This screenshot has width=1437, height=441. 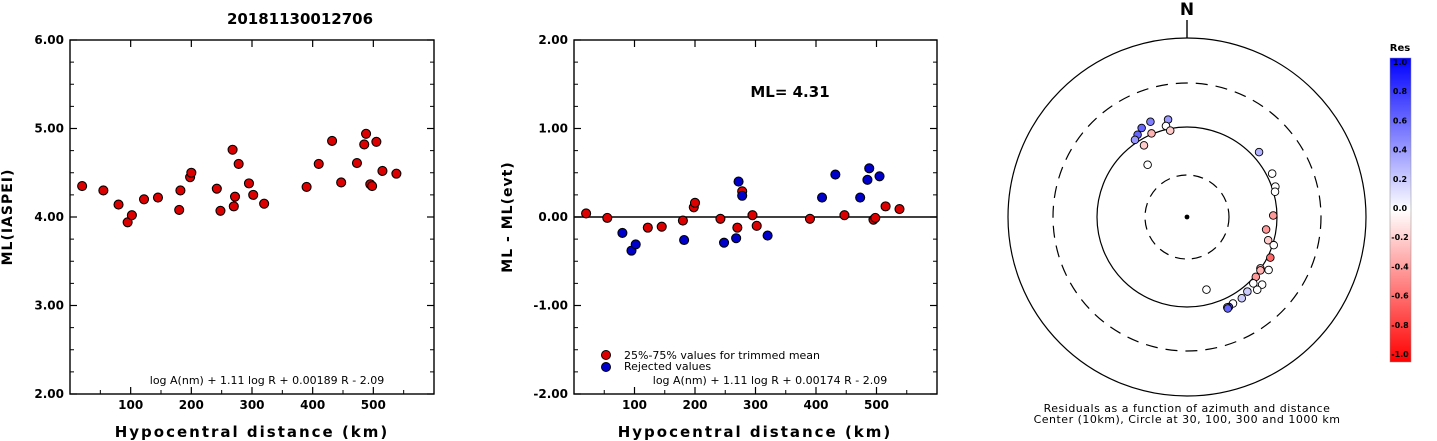 I want to click on colorbar-title: Res, so click(x=1400, y=48).